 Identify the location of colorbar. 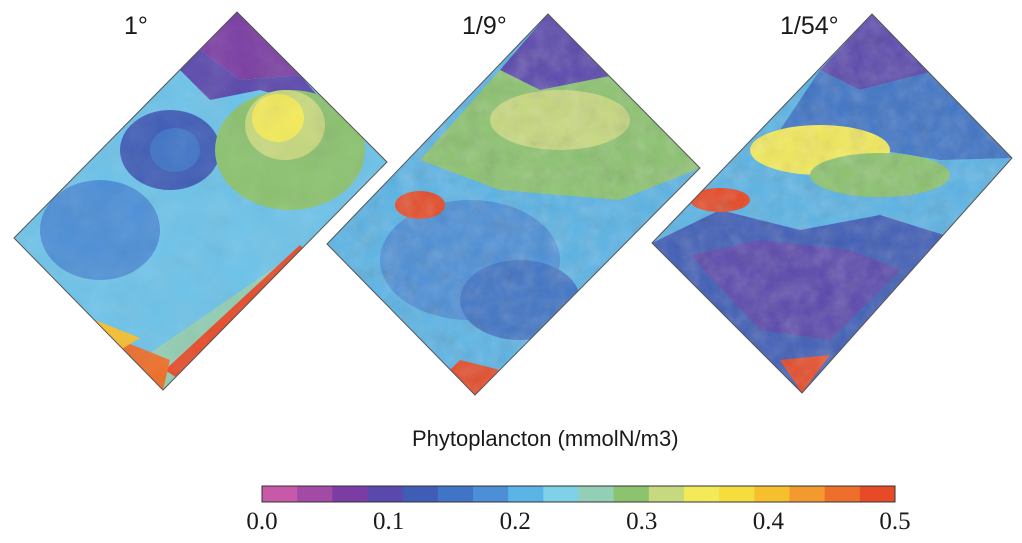
(578, 494).